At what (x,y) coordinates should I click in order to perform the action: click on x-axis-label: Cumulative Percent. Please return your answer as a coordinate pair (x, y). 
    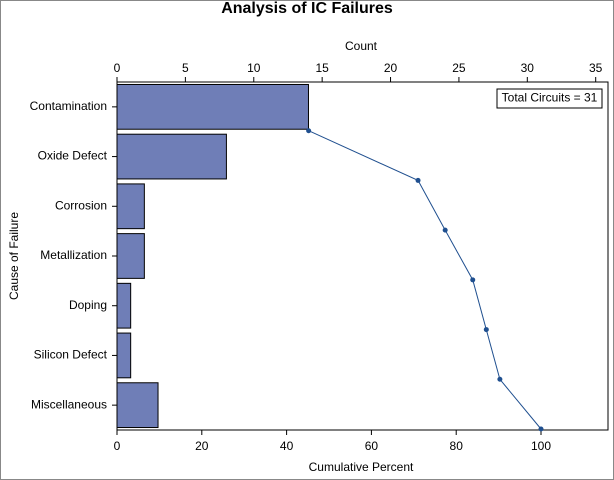
    Looking at the image, I should click on (361, 467).